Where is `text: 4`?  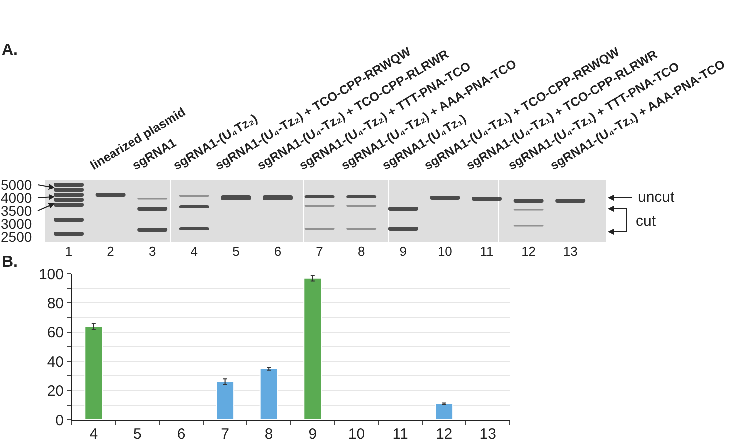
text: 4 is located at coordinates (194, 251).